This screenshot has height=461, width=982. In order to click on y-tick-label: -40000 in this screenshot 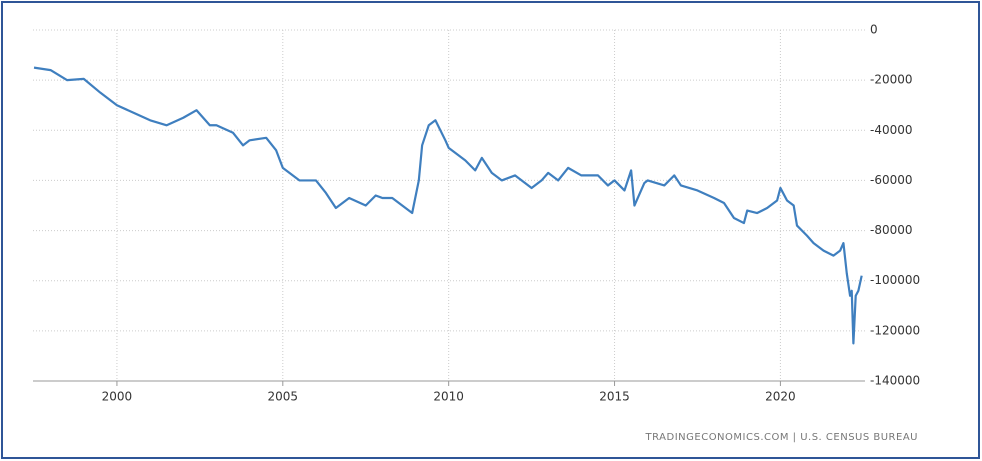, I will do `click(891, 130)`.